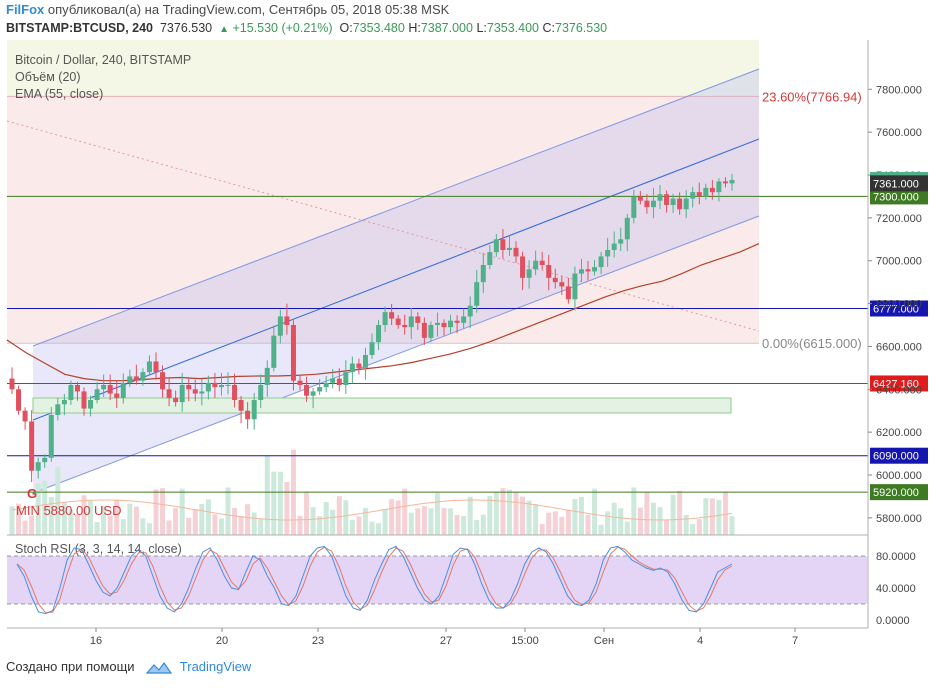 This screenshot has width=939, height=688. I want to click on high-value: 7387.000, so click(446, 28).